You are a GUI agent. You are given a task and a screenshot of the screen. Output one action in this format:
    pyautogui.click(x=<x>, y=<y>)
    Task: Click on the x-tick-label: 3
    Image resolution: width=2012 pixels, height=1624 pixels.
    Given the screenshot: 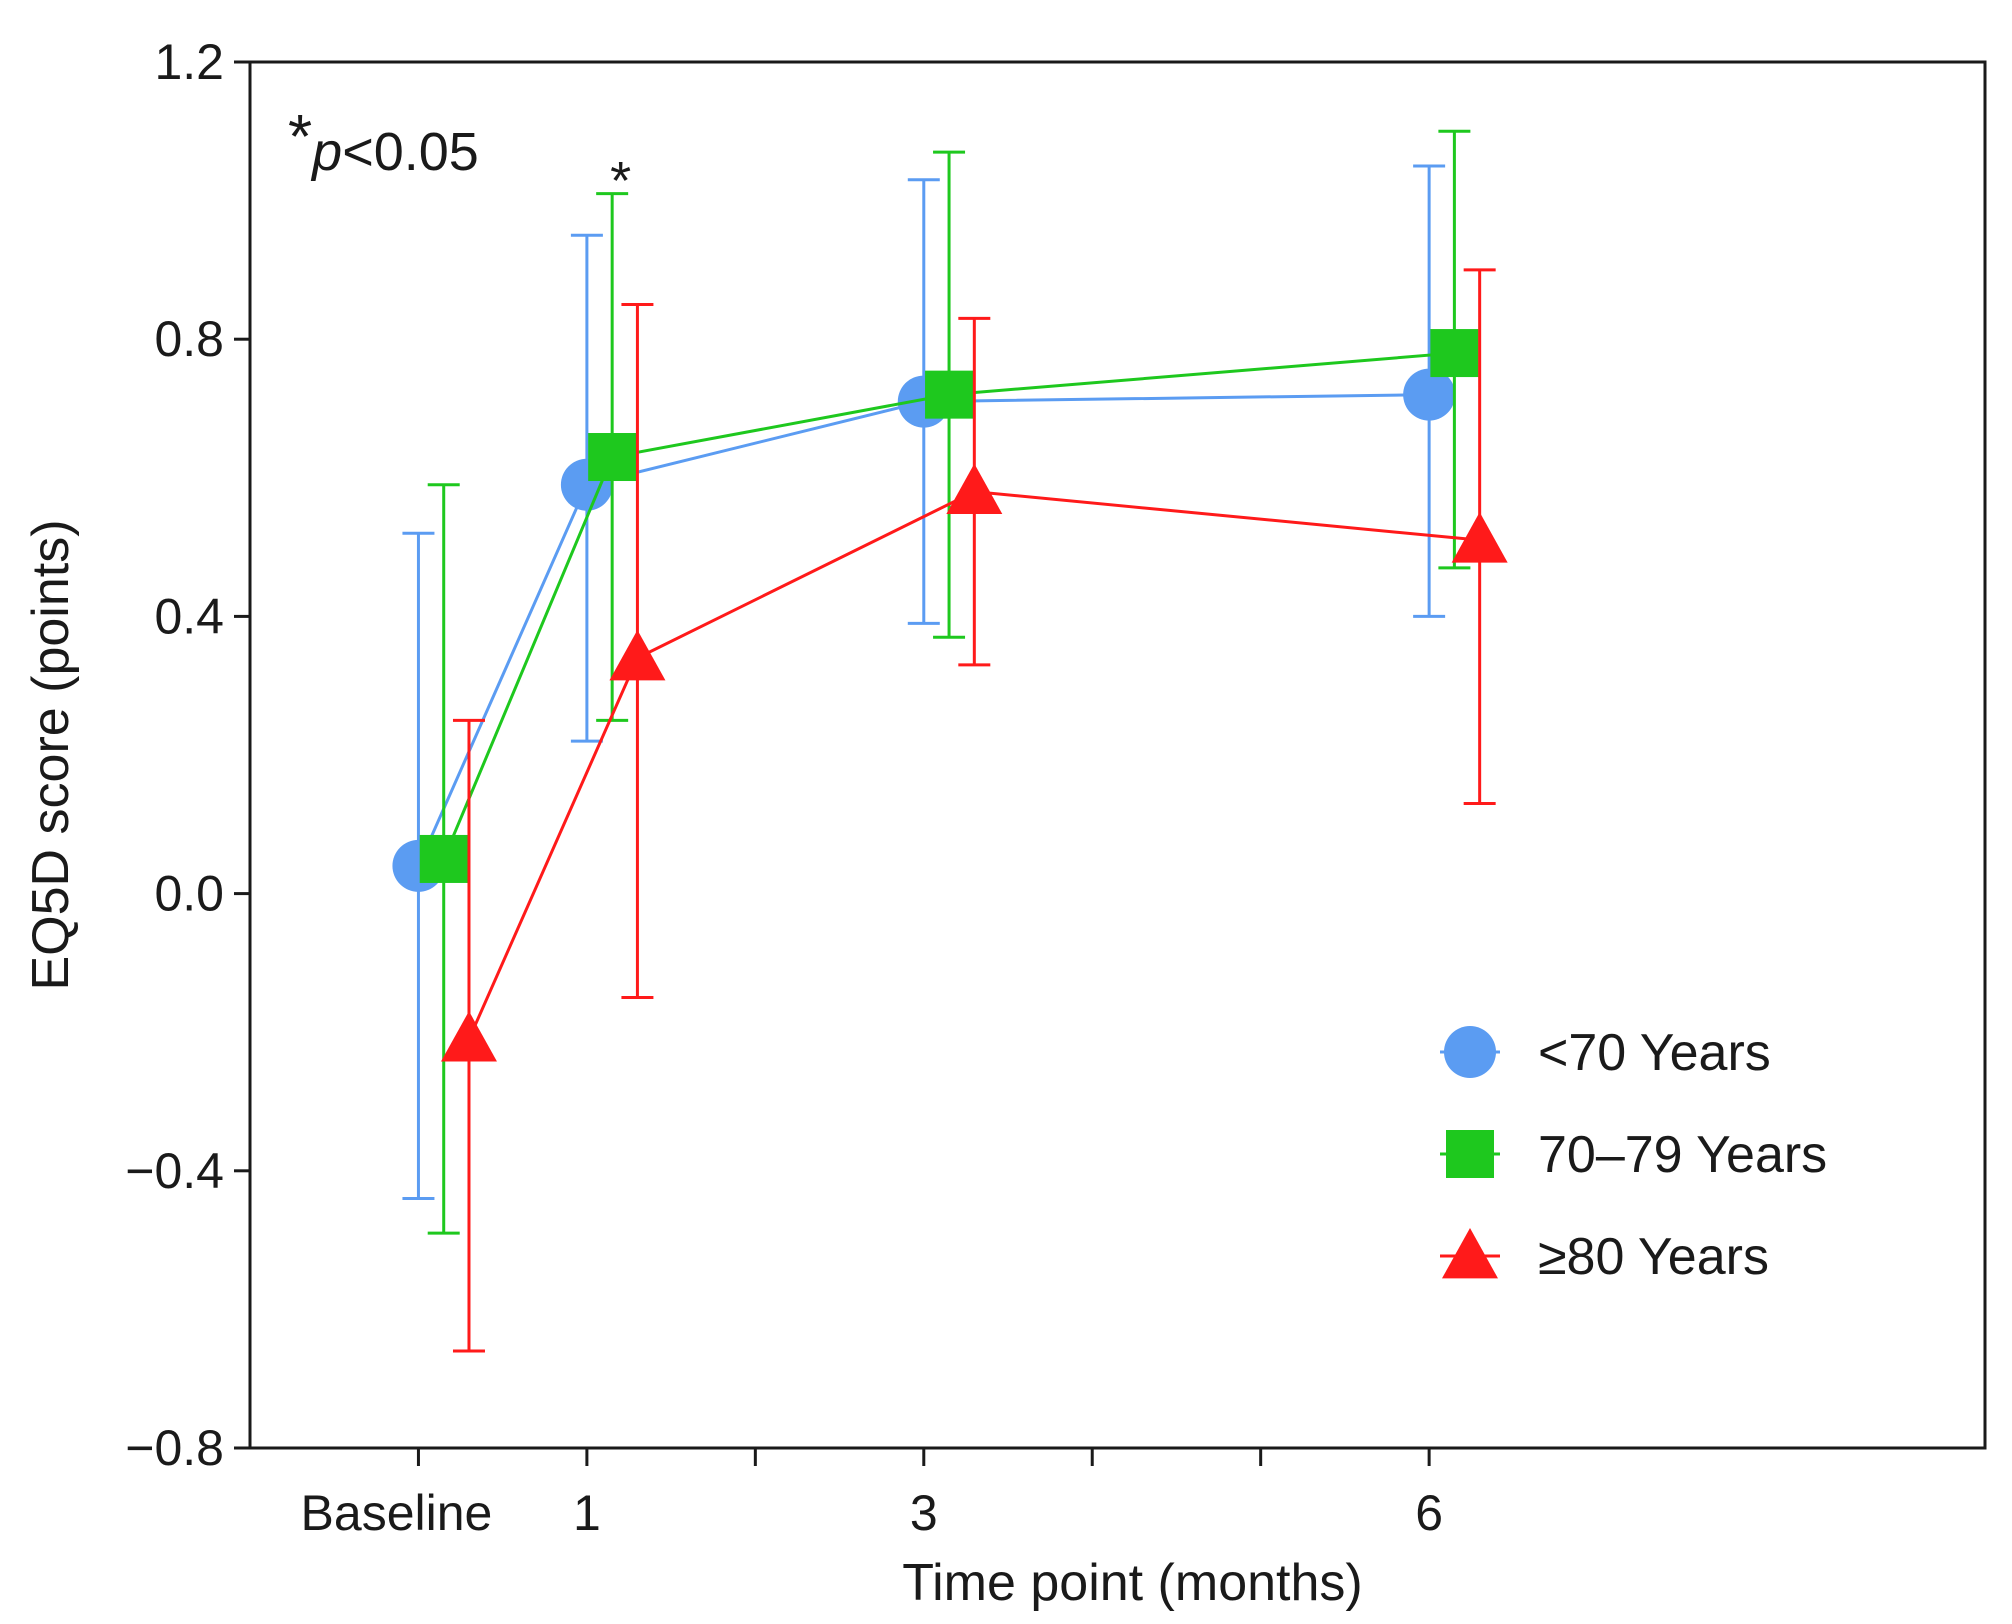 What is the action you would take?
    pyautogui.click(x=924, y=1513)
    